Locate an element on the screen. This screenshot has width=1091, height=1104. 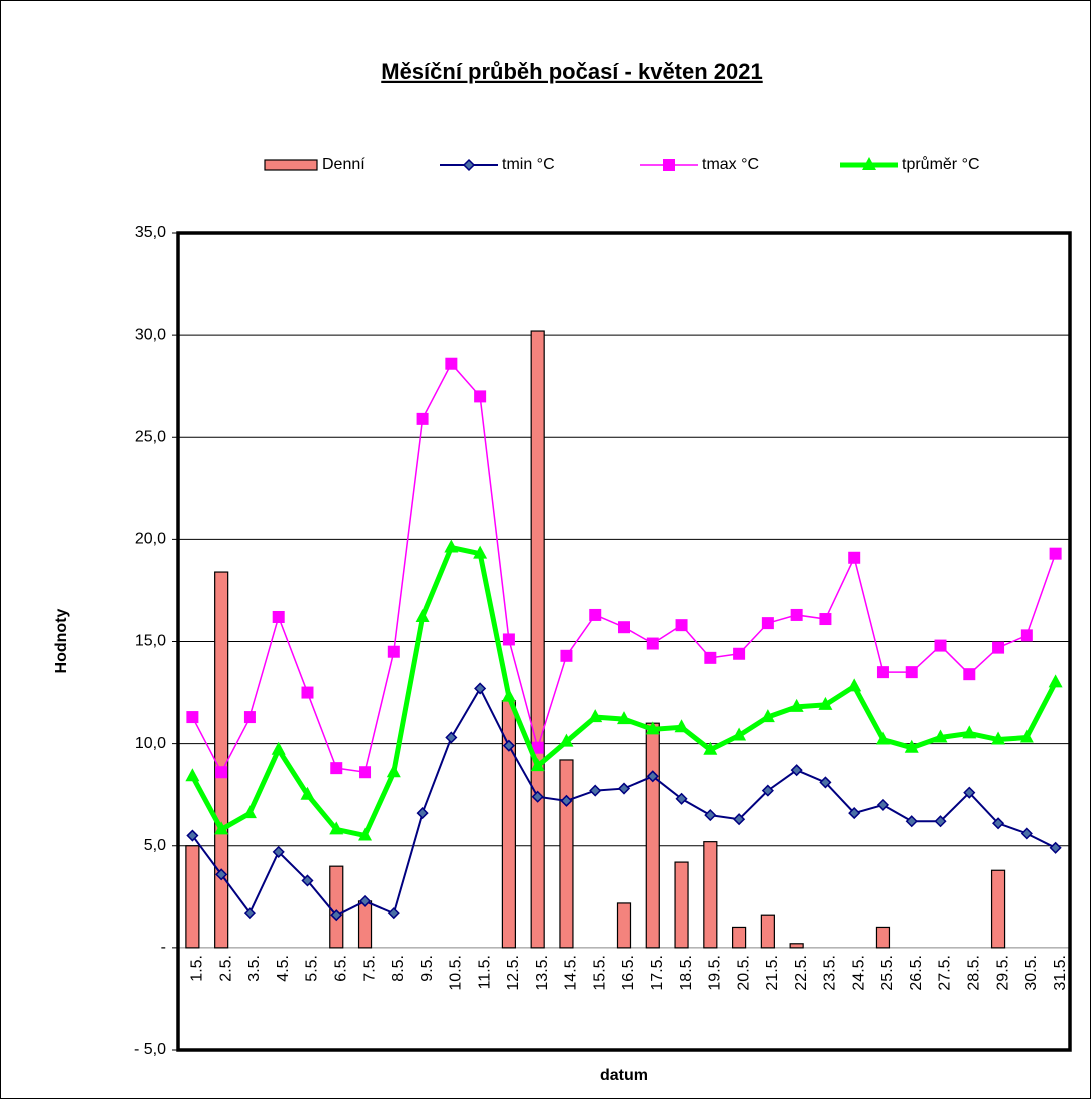
y-tick-label: 30,0 is located at coordinates (150, 334).